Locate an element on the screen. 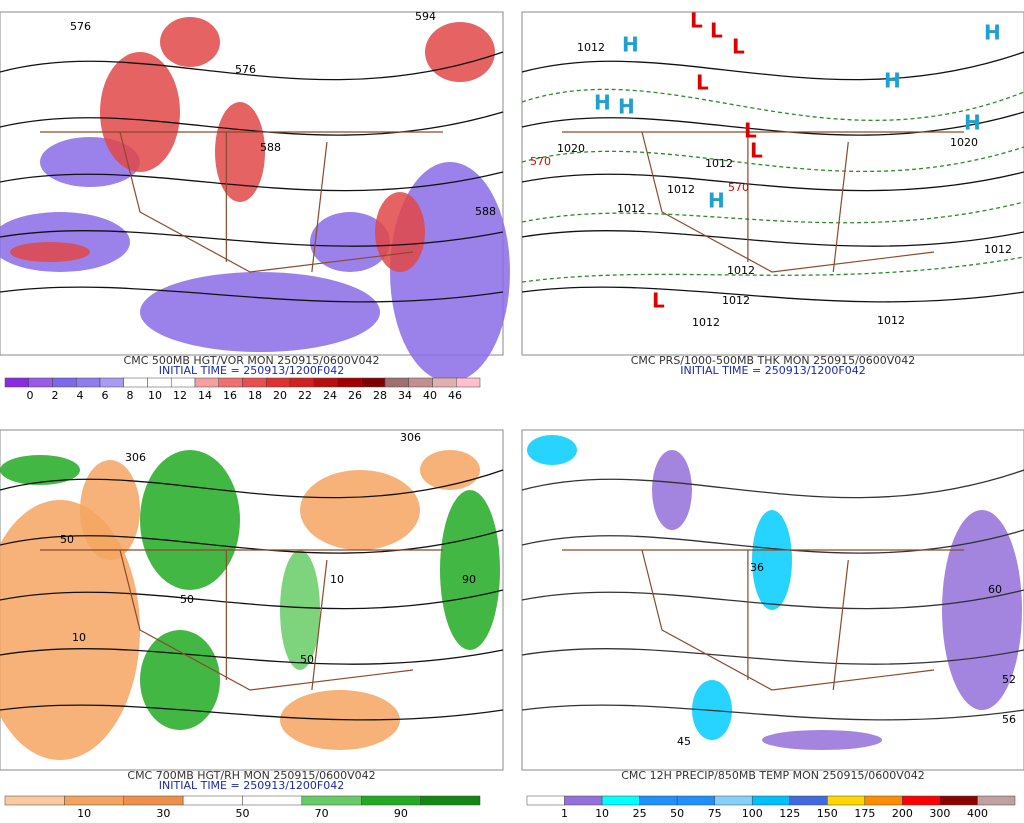 The width and height of the screenshot is (1024, 823). colorbar-label: 0 is located at coordinates (30, 395).